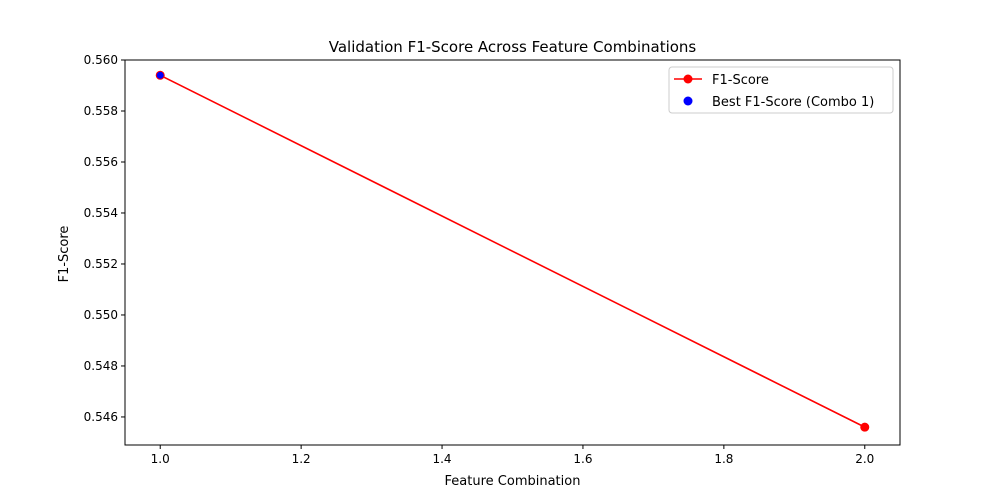 The width and height of the screenshot is (1000, 500). I want to click on x-tick-label: 1.0, so click(160, 459).